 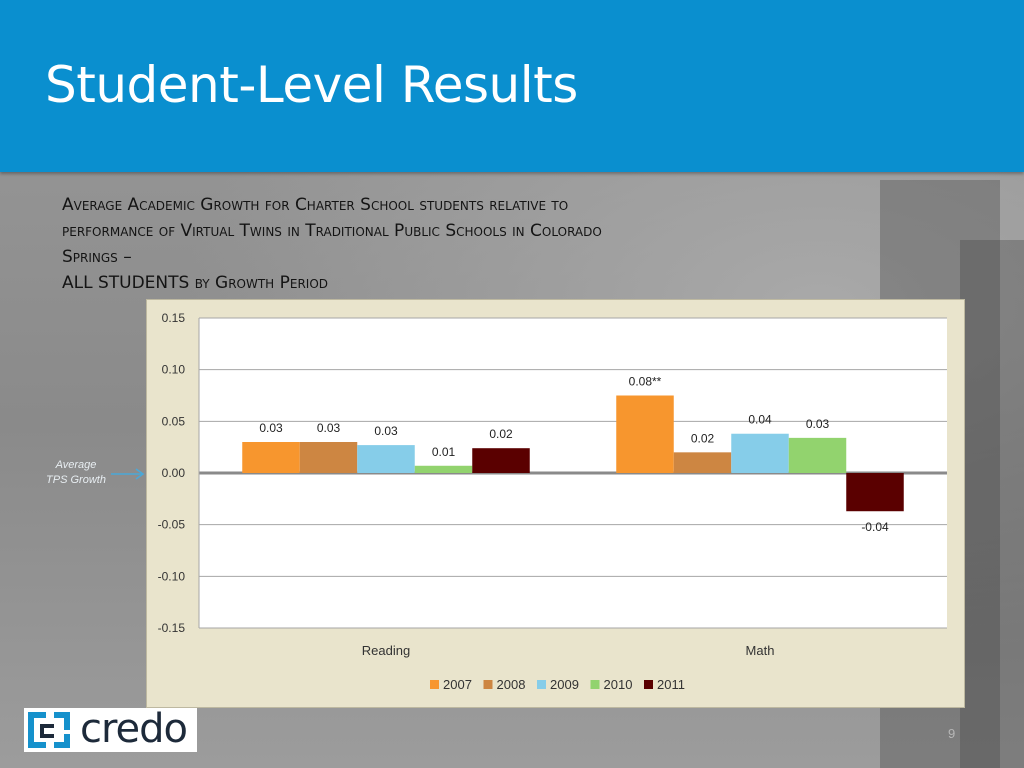 I want to click on data-label-reading-2008: 0.03, so click(x=329, y=428).